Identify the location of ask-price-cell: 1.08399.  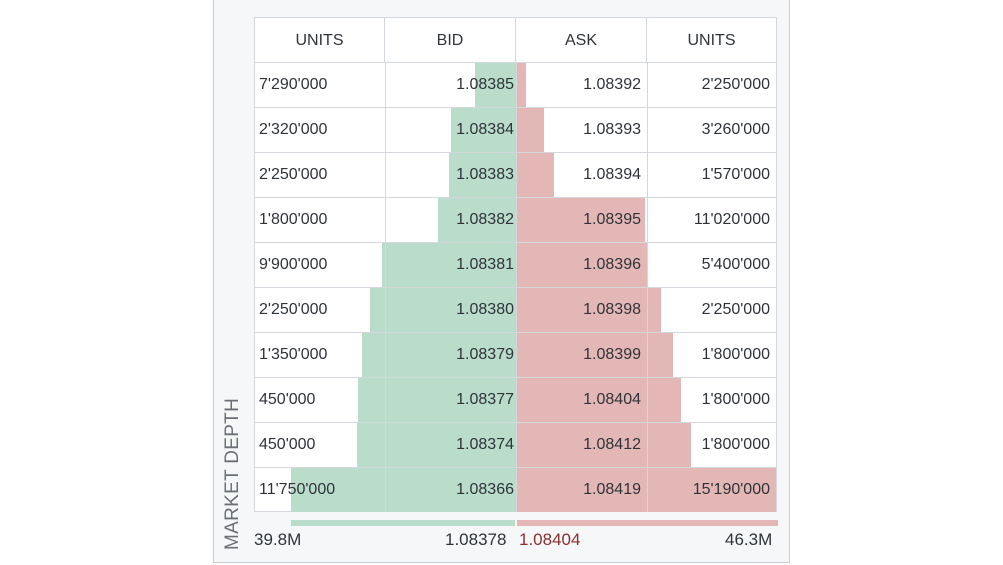
(612, 354).